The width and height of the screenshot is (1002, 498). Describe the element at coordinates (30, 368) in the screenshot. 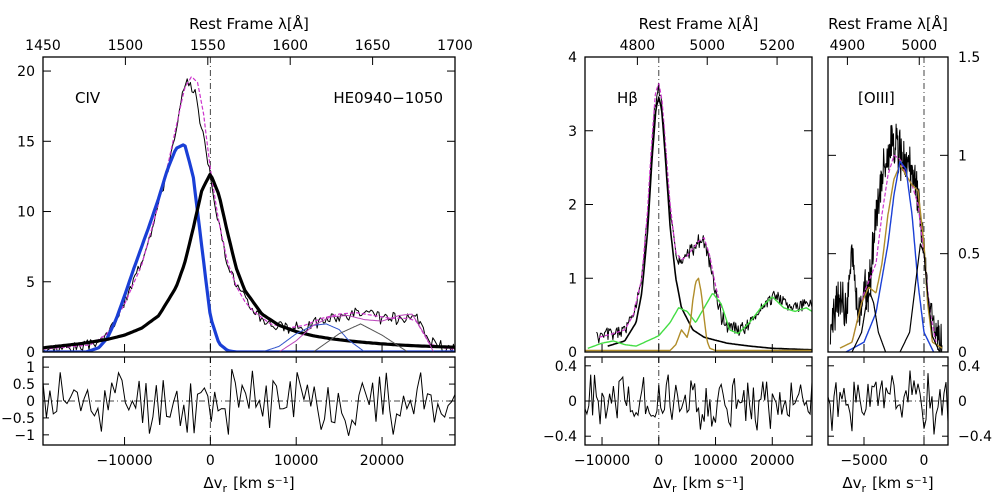

I see `resid-tick-label: 1` at that location.